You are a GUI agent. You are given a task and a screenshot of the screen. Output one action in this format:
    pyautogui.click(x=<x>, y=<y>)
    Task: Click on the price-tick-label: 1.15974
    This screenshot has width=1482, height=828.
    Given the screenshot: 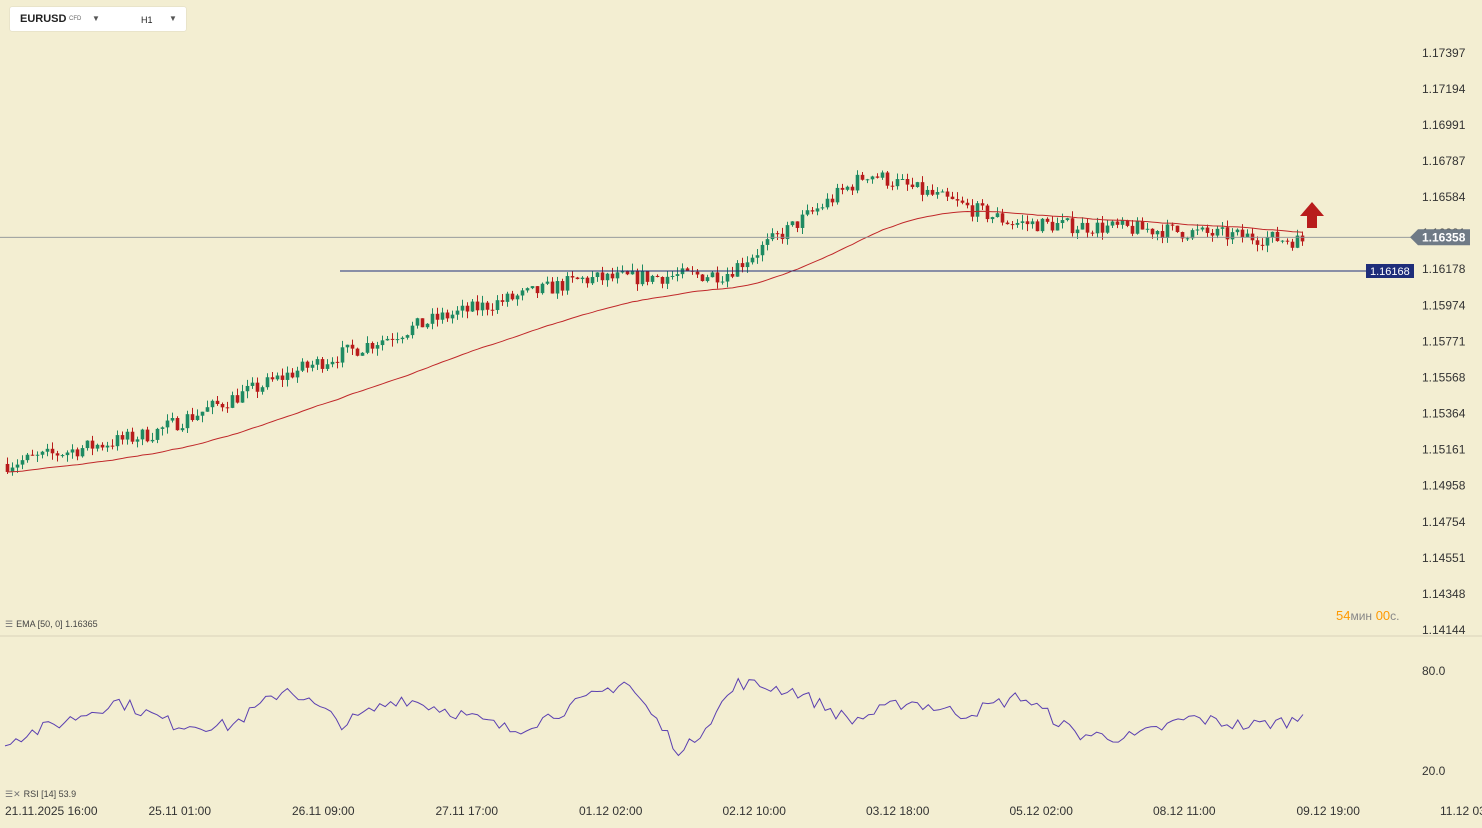 What is the action you would take?
    pyautogui.click(x=1444, y=305)
    